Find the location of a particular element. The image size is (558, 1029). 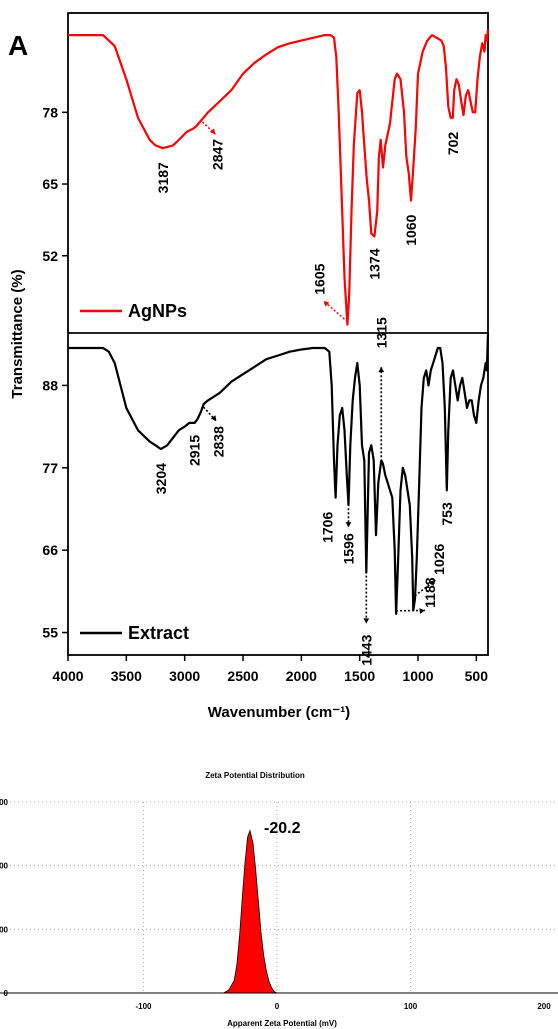

ftir-y-tick-label: 78 is located at coordinates (50, 112).